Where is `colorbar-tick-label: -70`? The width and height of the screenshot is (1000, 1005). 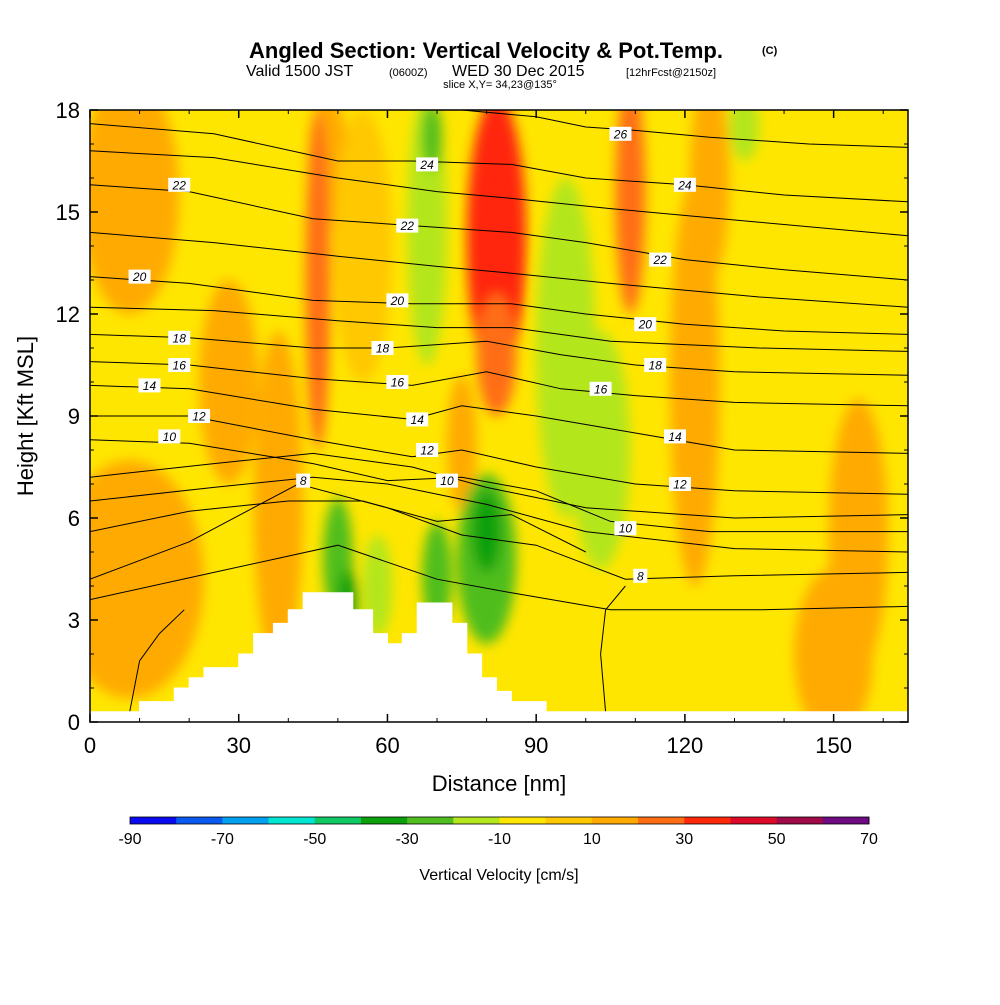 colorbar-tick-label: -70 is located at coordinates (222, 839).